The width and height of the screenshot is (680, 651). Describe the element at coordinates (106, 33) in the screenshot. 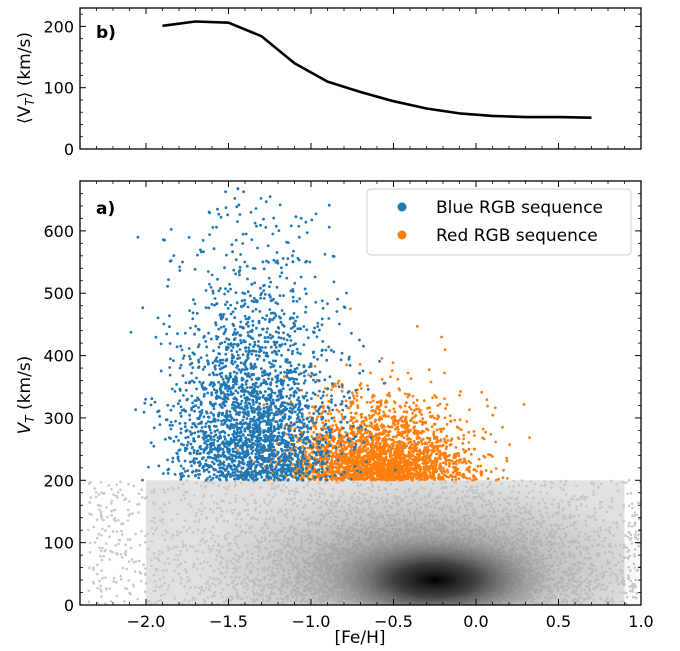

I see `panel-b-label: b)` at that location.